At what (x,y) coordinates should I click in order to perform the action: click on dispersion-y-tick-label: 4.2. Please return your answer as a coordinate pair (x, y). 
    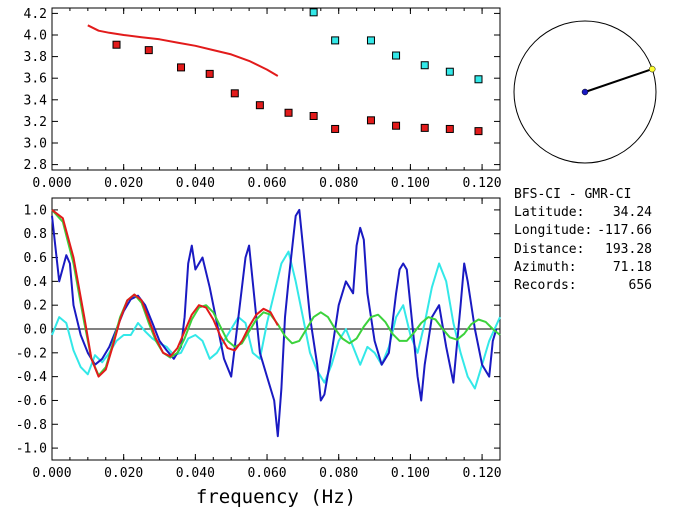
    Looking at the image, I should click on (35, 14).